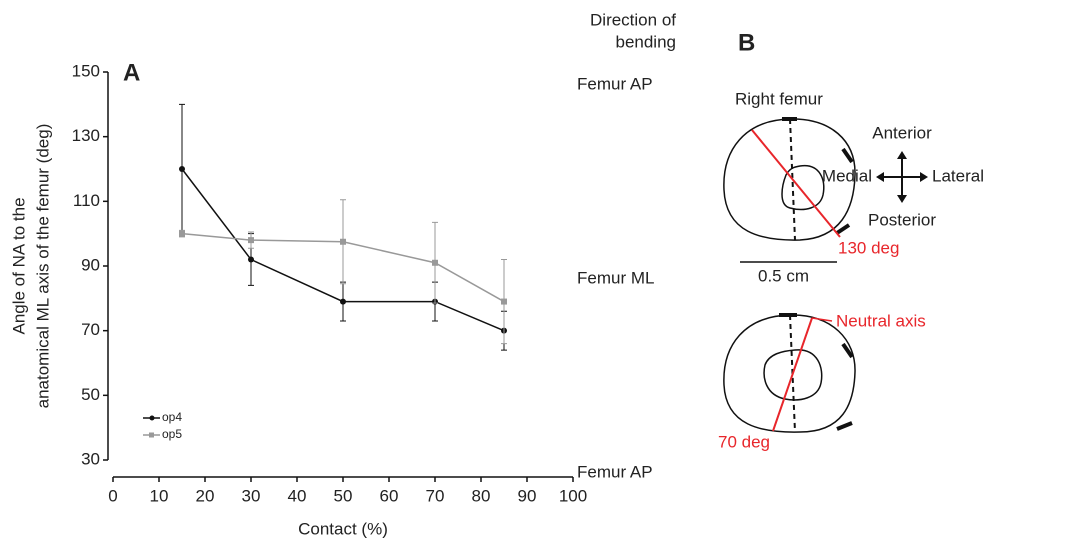 This screenshot has height=542, width=1091. Describe the element at coordinates (902, 177) in the screenshot. I see `compass` at that location.